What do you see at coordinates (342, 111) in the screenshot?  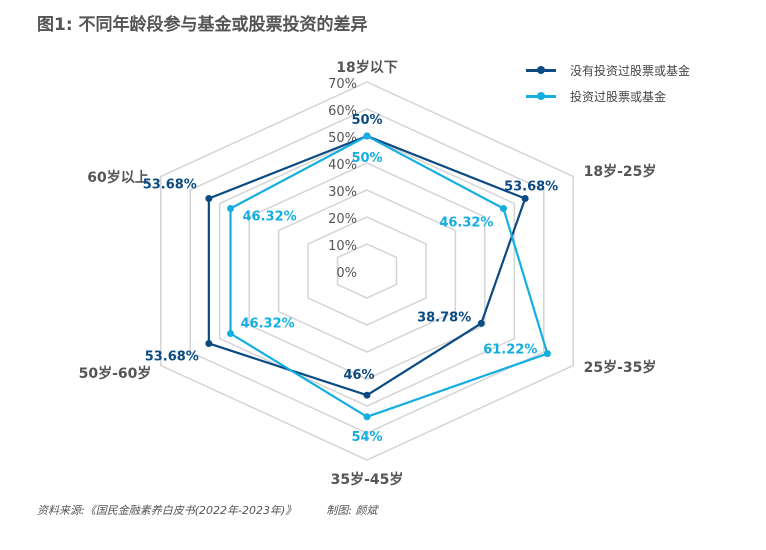 I see `tick-label: 60%` at bounding box center [342, 111].